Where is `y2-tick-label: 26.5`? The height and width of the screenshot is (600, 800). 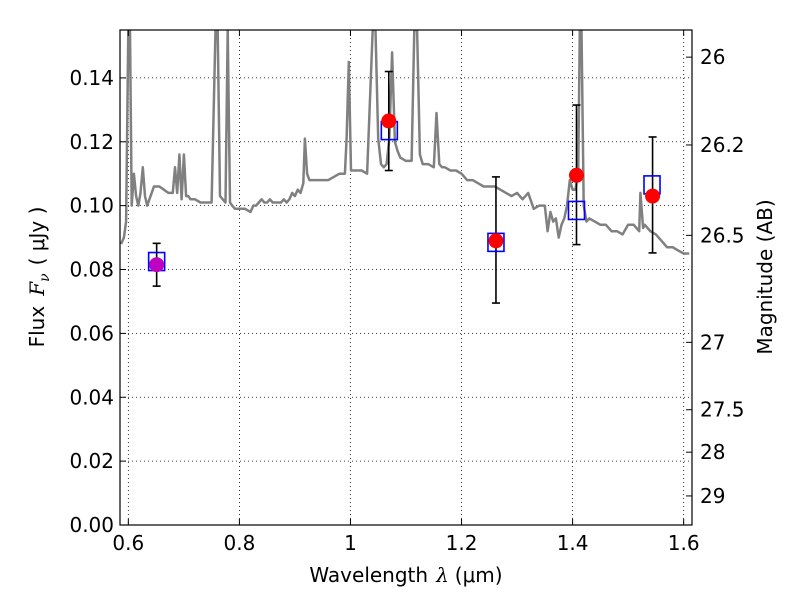 y2-tick-label: 26.5 is located at coordinates (722, 235).